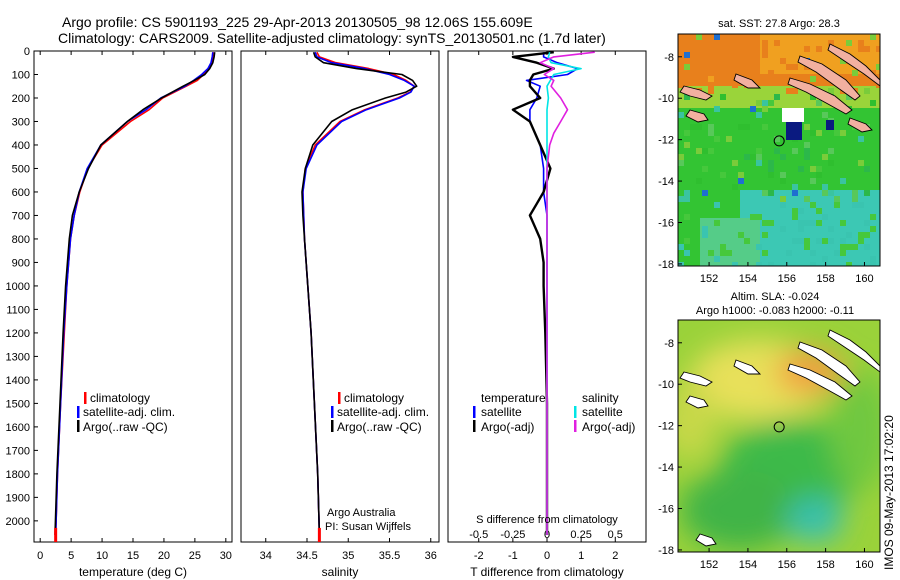 The height and width of the screenshot is (580, 900). What do you see at coordinates (501, 412) in the screenshot?
I see `legend-label-temp-satellite: satellite` at bounding box center [501, 412].